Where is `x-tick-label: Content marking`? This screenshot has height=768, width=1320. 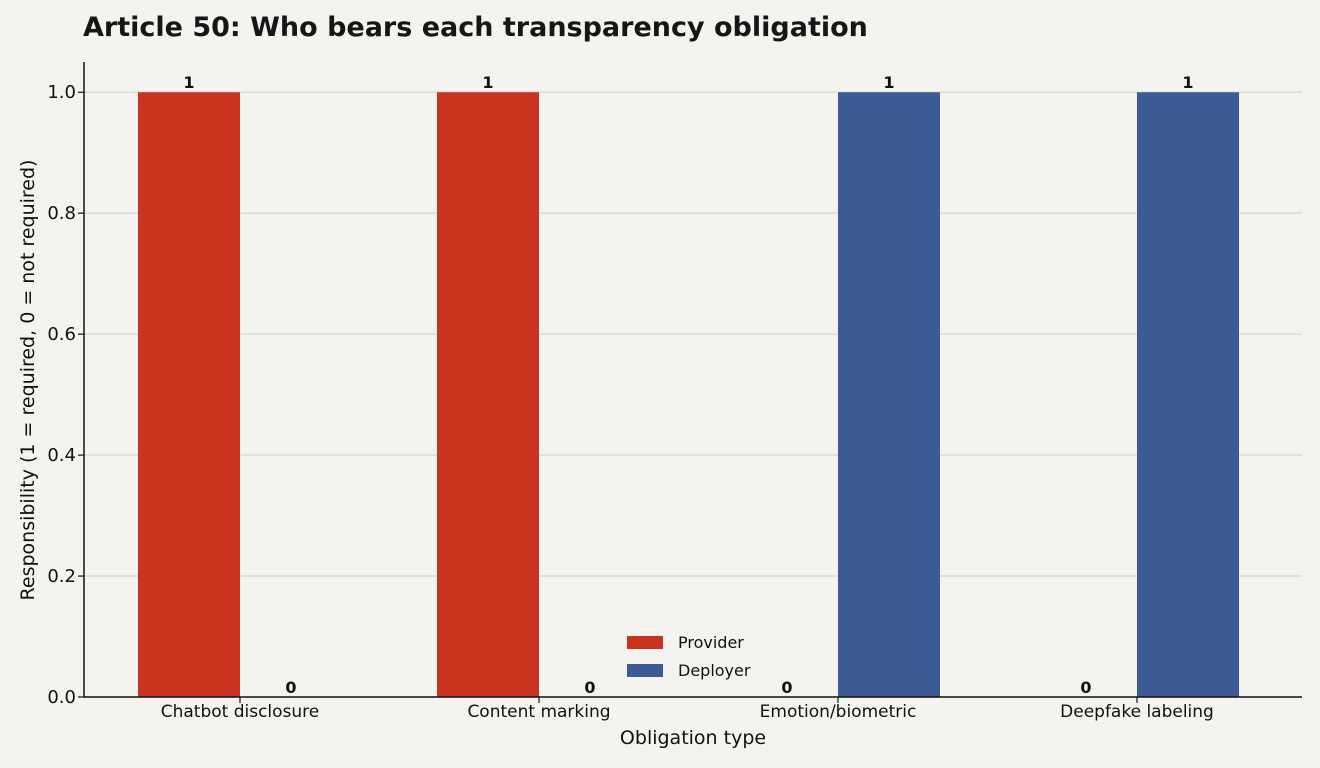
x-tick-label: Content marking is located at coordinates (538, 712).